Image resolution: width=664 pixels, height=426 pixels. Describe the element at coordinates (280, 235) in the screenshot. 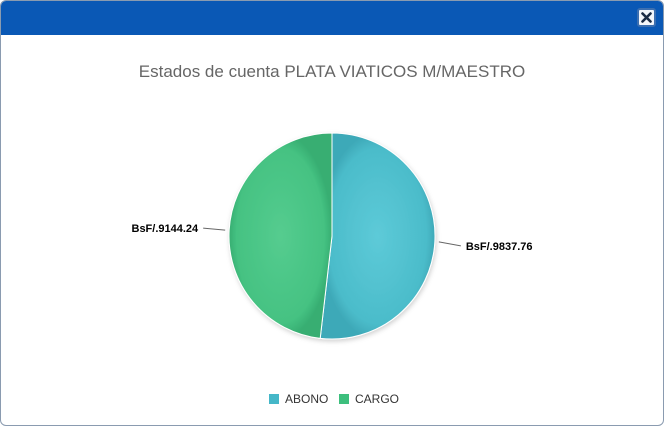

I see `pie-slice-cargo` at that location.